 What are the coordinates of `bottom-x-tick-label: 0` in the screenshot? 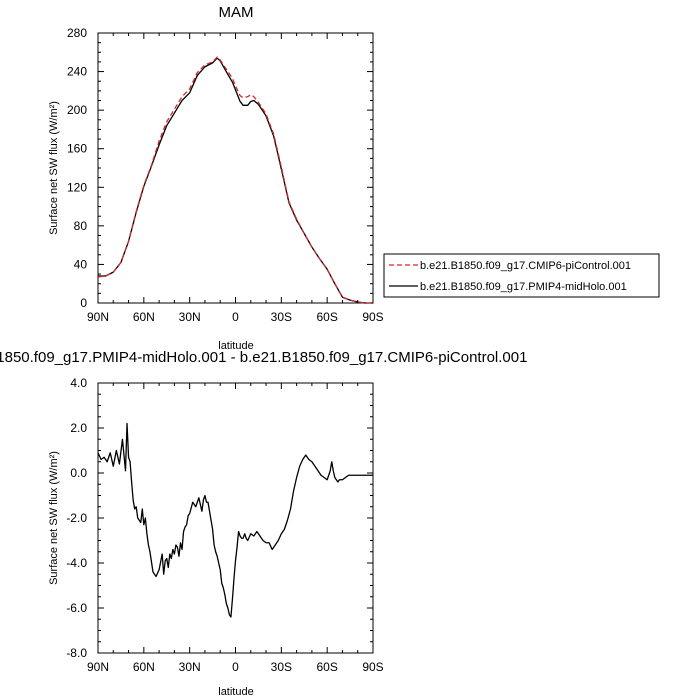 It's located at (235, 667).